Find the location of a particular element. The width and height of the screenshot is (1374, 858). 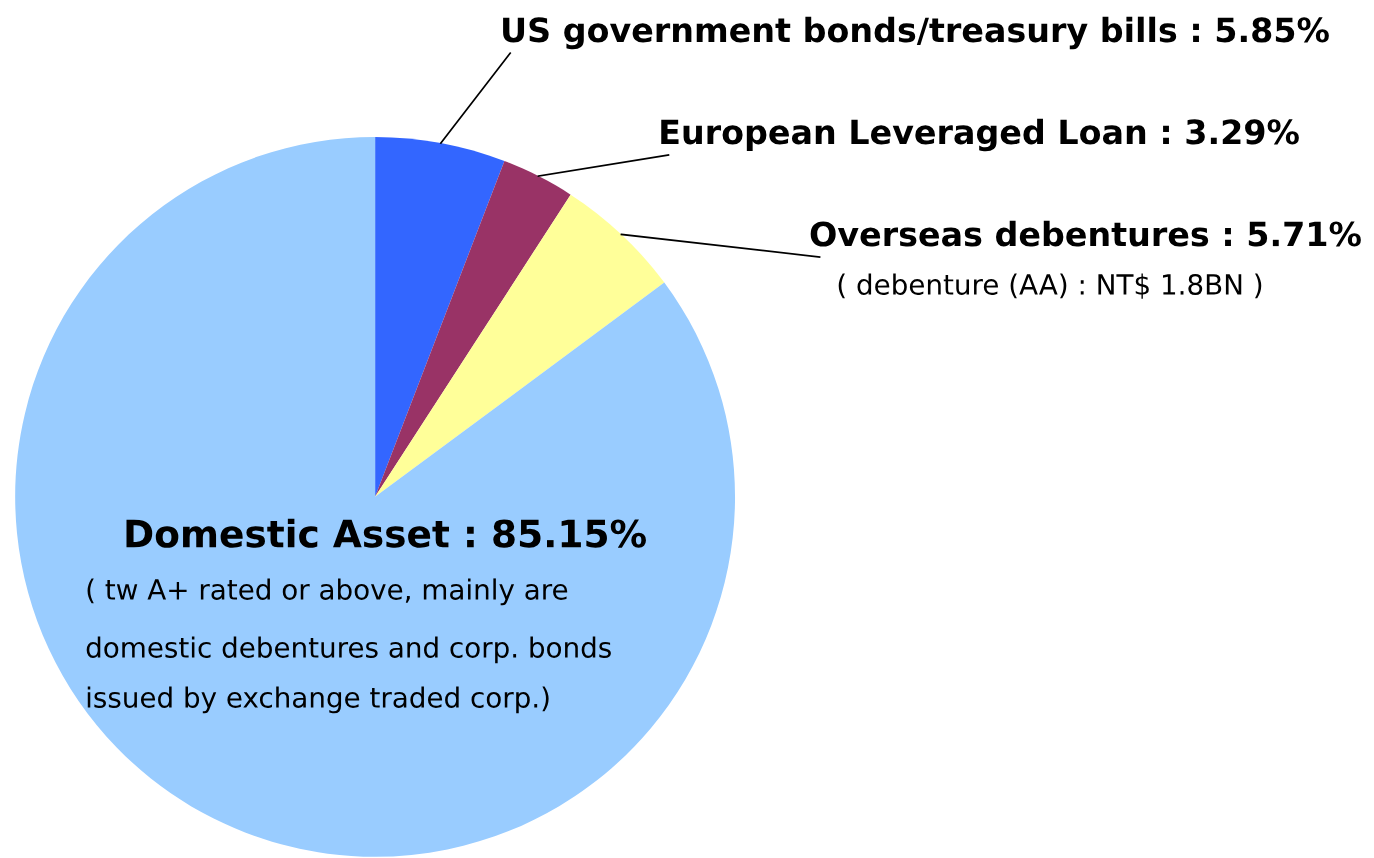

text: issued by exchange traded corp.) is located at coordinates (318, 700).